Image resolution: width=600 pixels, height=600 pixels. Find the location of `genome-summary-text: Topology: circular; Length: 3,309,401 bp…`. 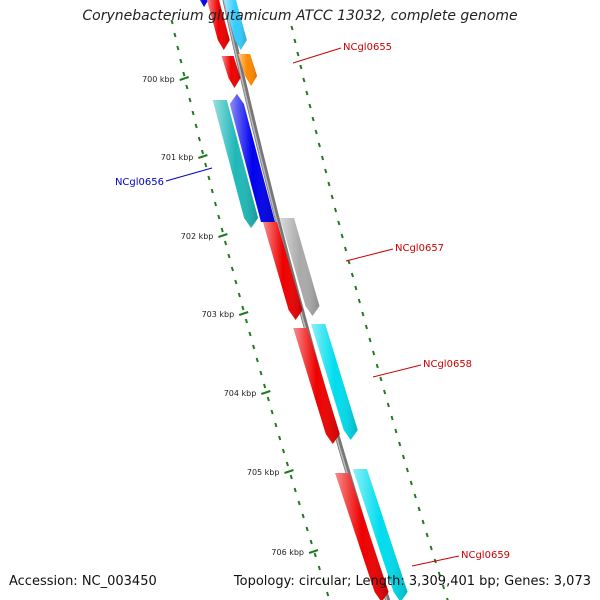

genome-summary-text: Topology: circular; Length: 3,309,401 bp… is located at coordinates (412, 581).